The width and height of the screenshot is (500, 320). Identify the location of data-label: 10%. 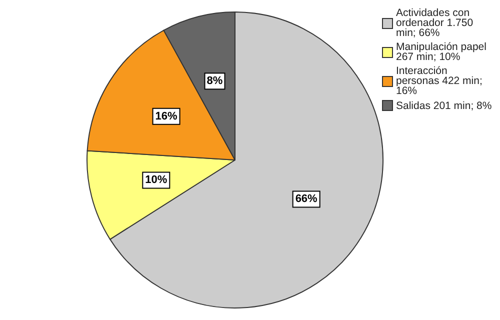
(156, 180).